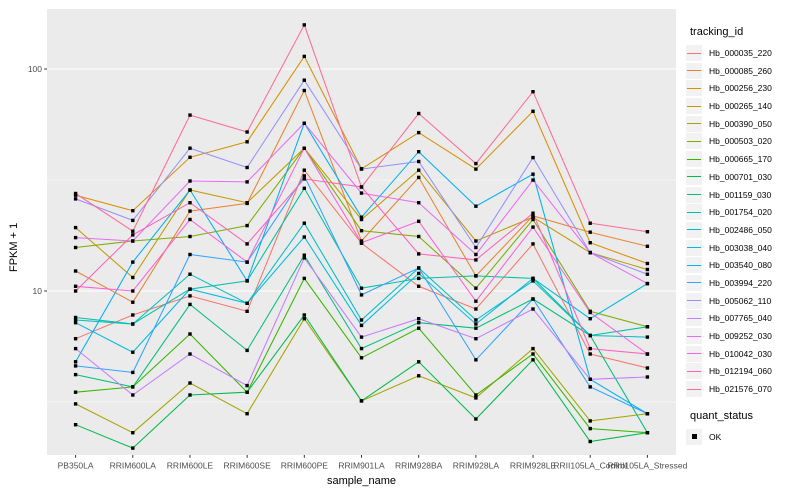 The image size is (800, 500). What do you see at coordinates (721, 415) in the screenshot?
I see `legend-title-quant-status: quant_status` at bounding box center [721, 415].